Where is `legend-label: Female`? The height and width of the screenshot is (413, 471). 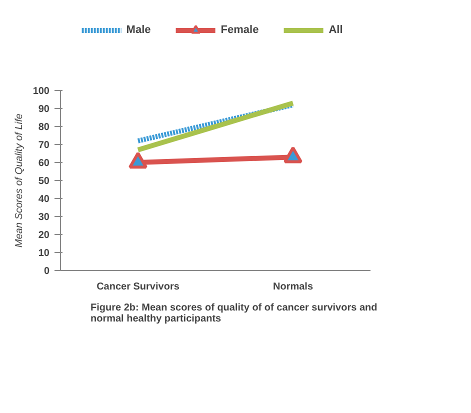 legend-label: Female is located at coordinates (239, 30).